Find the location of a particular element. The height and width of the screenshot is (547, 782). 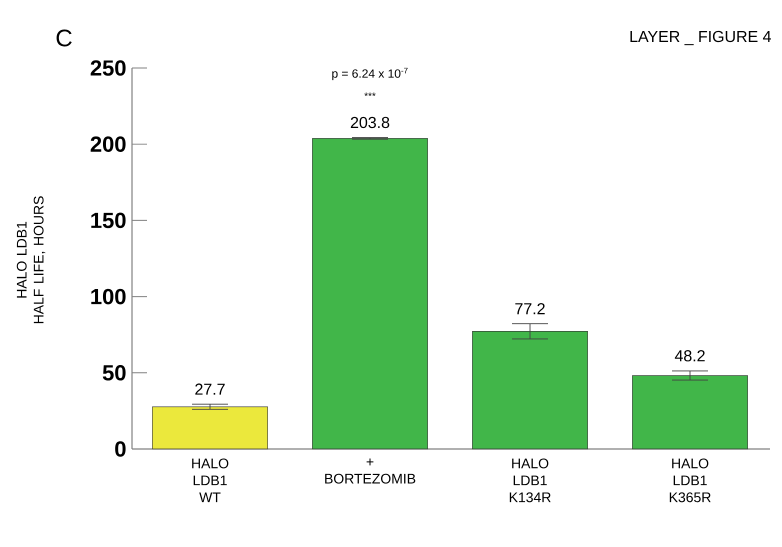

x-tick-label: HALO LDB1 K134R is located at coordinates (530, 480).